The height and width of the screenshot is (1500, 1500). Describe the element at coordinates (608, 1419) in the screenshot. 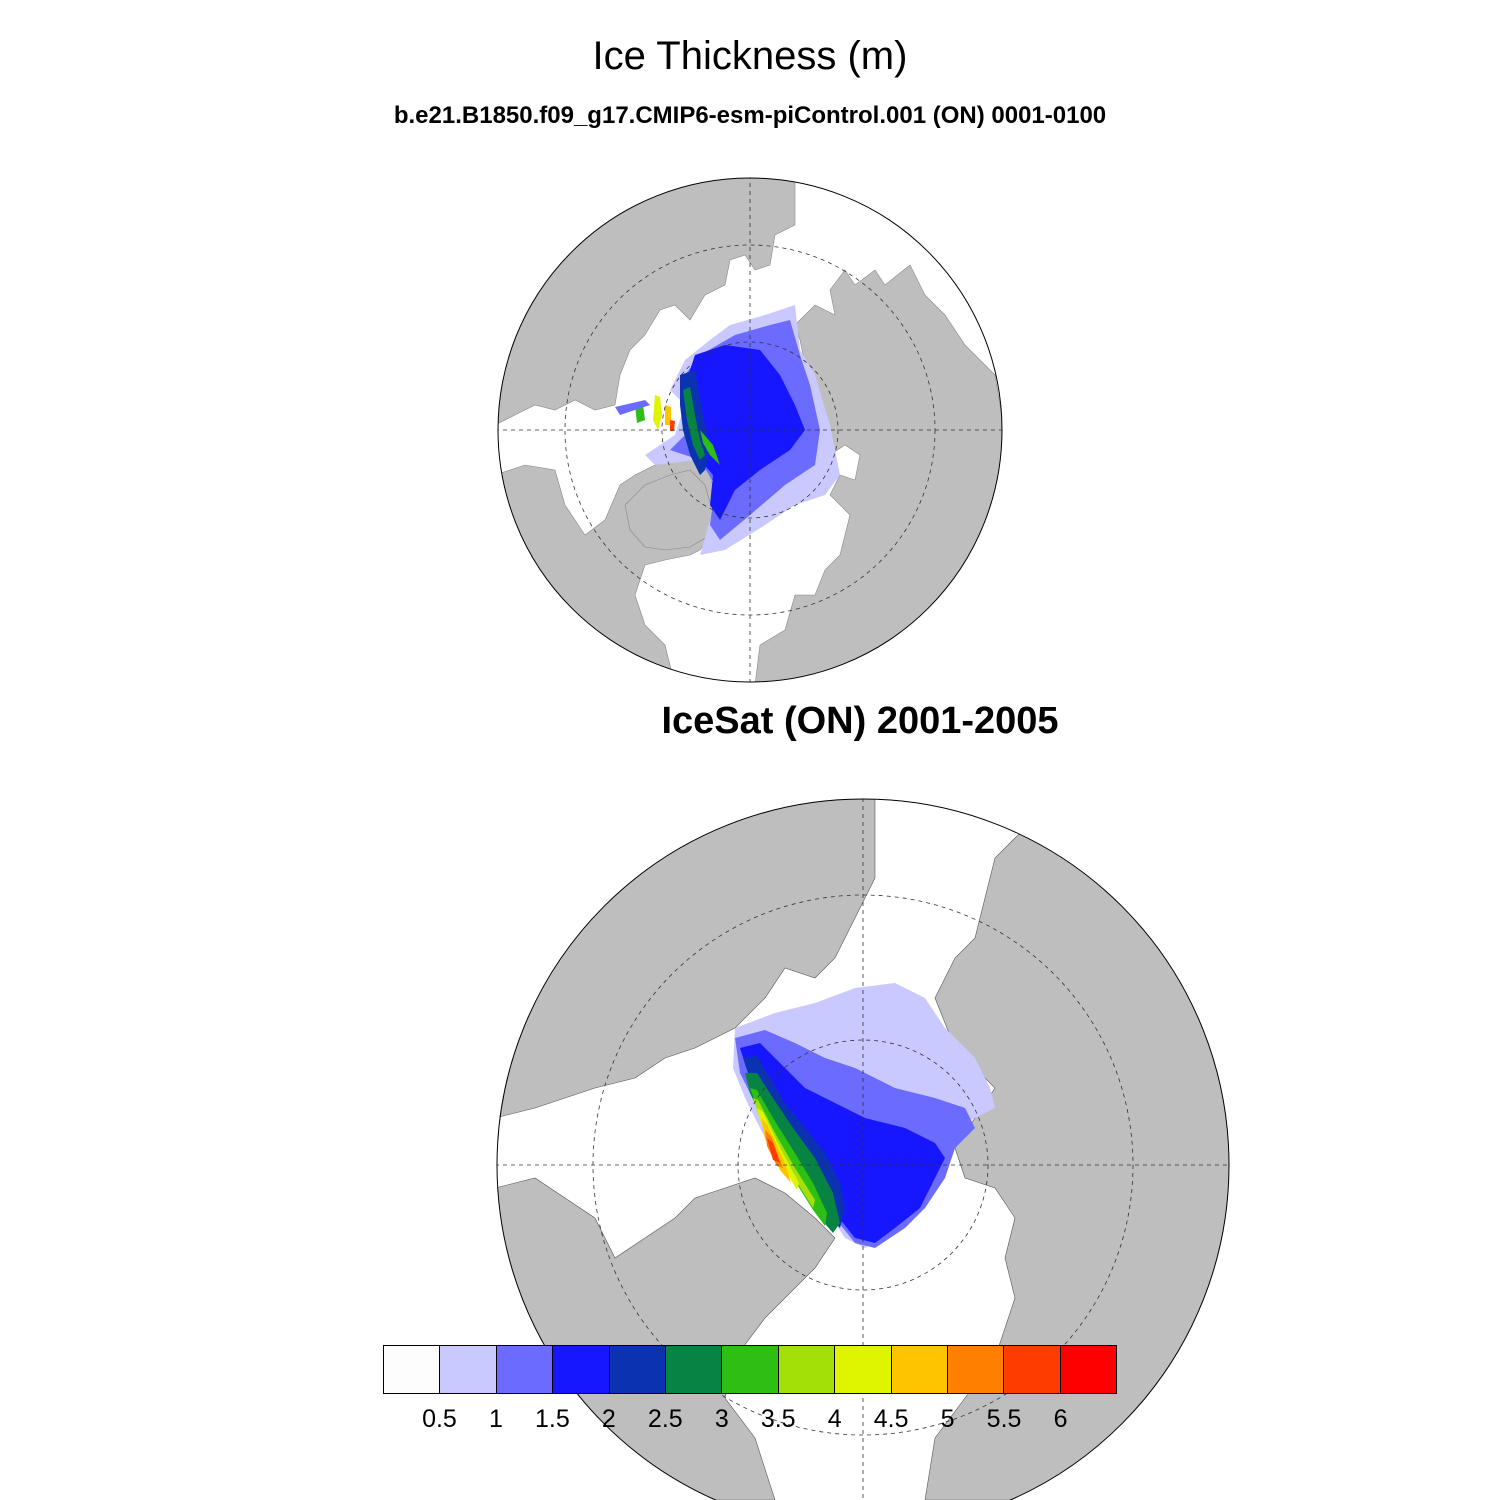

I see `colorbar-label: 2` at that location.